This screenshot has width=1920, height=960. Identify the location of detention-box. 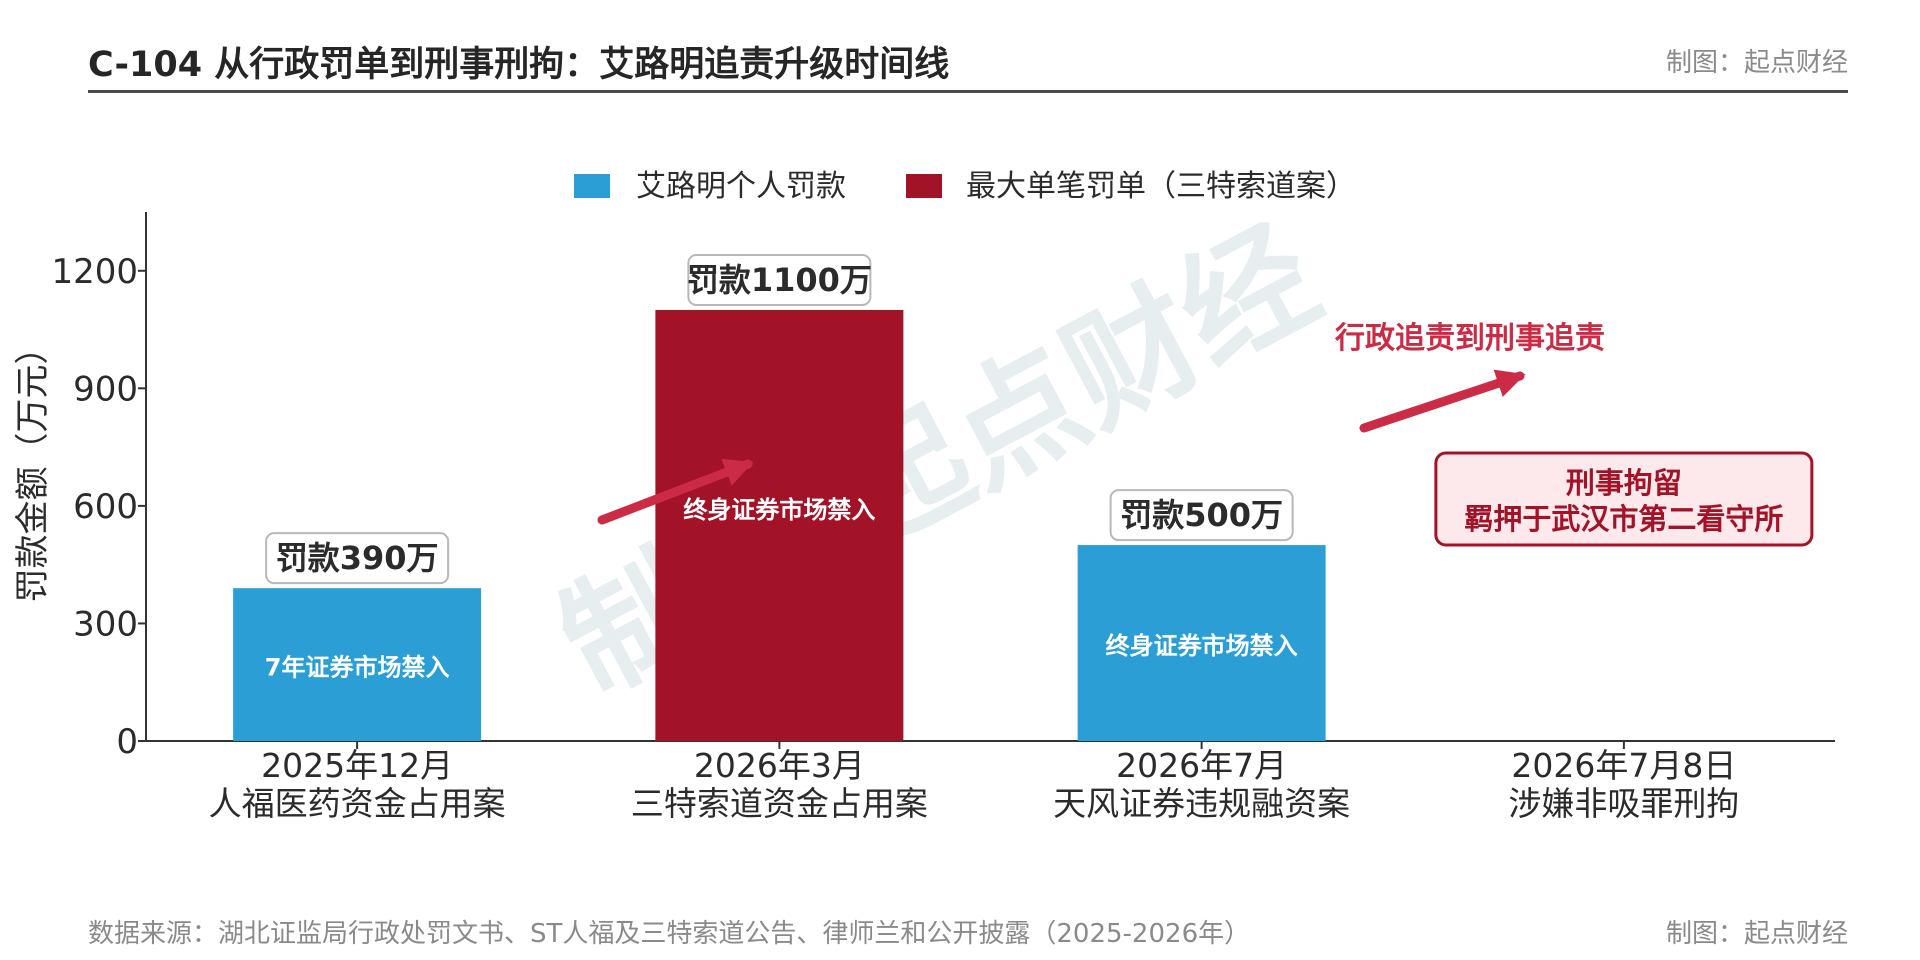
(1624, 499).